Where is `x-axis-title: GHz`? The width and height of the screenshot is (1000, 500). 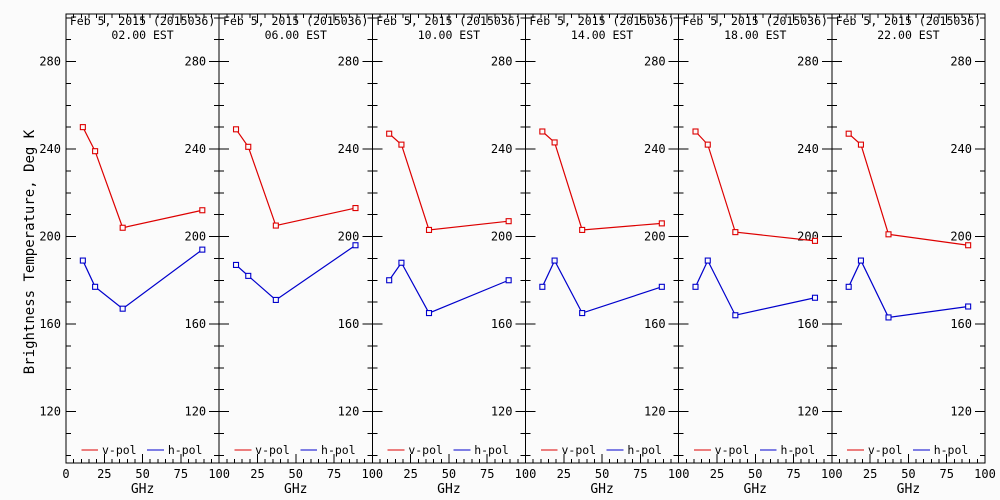 x-axis-title: GHz is located at coordinates (908, 489).